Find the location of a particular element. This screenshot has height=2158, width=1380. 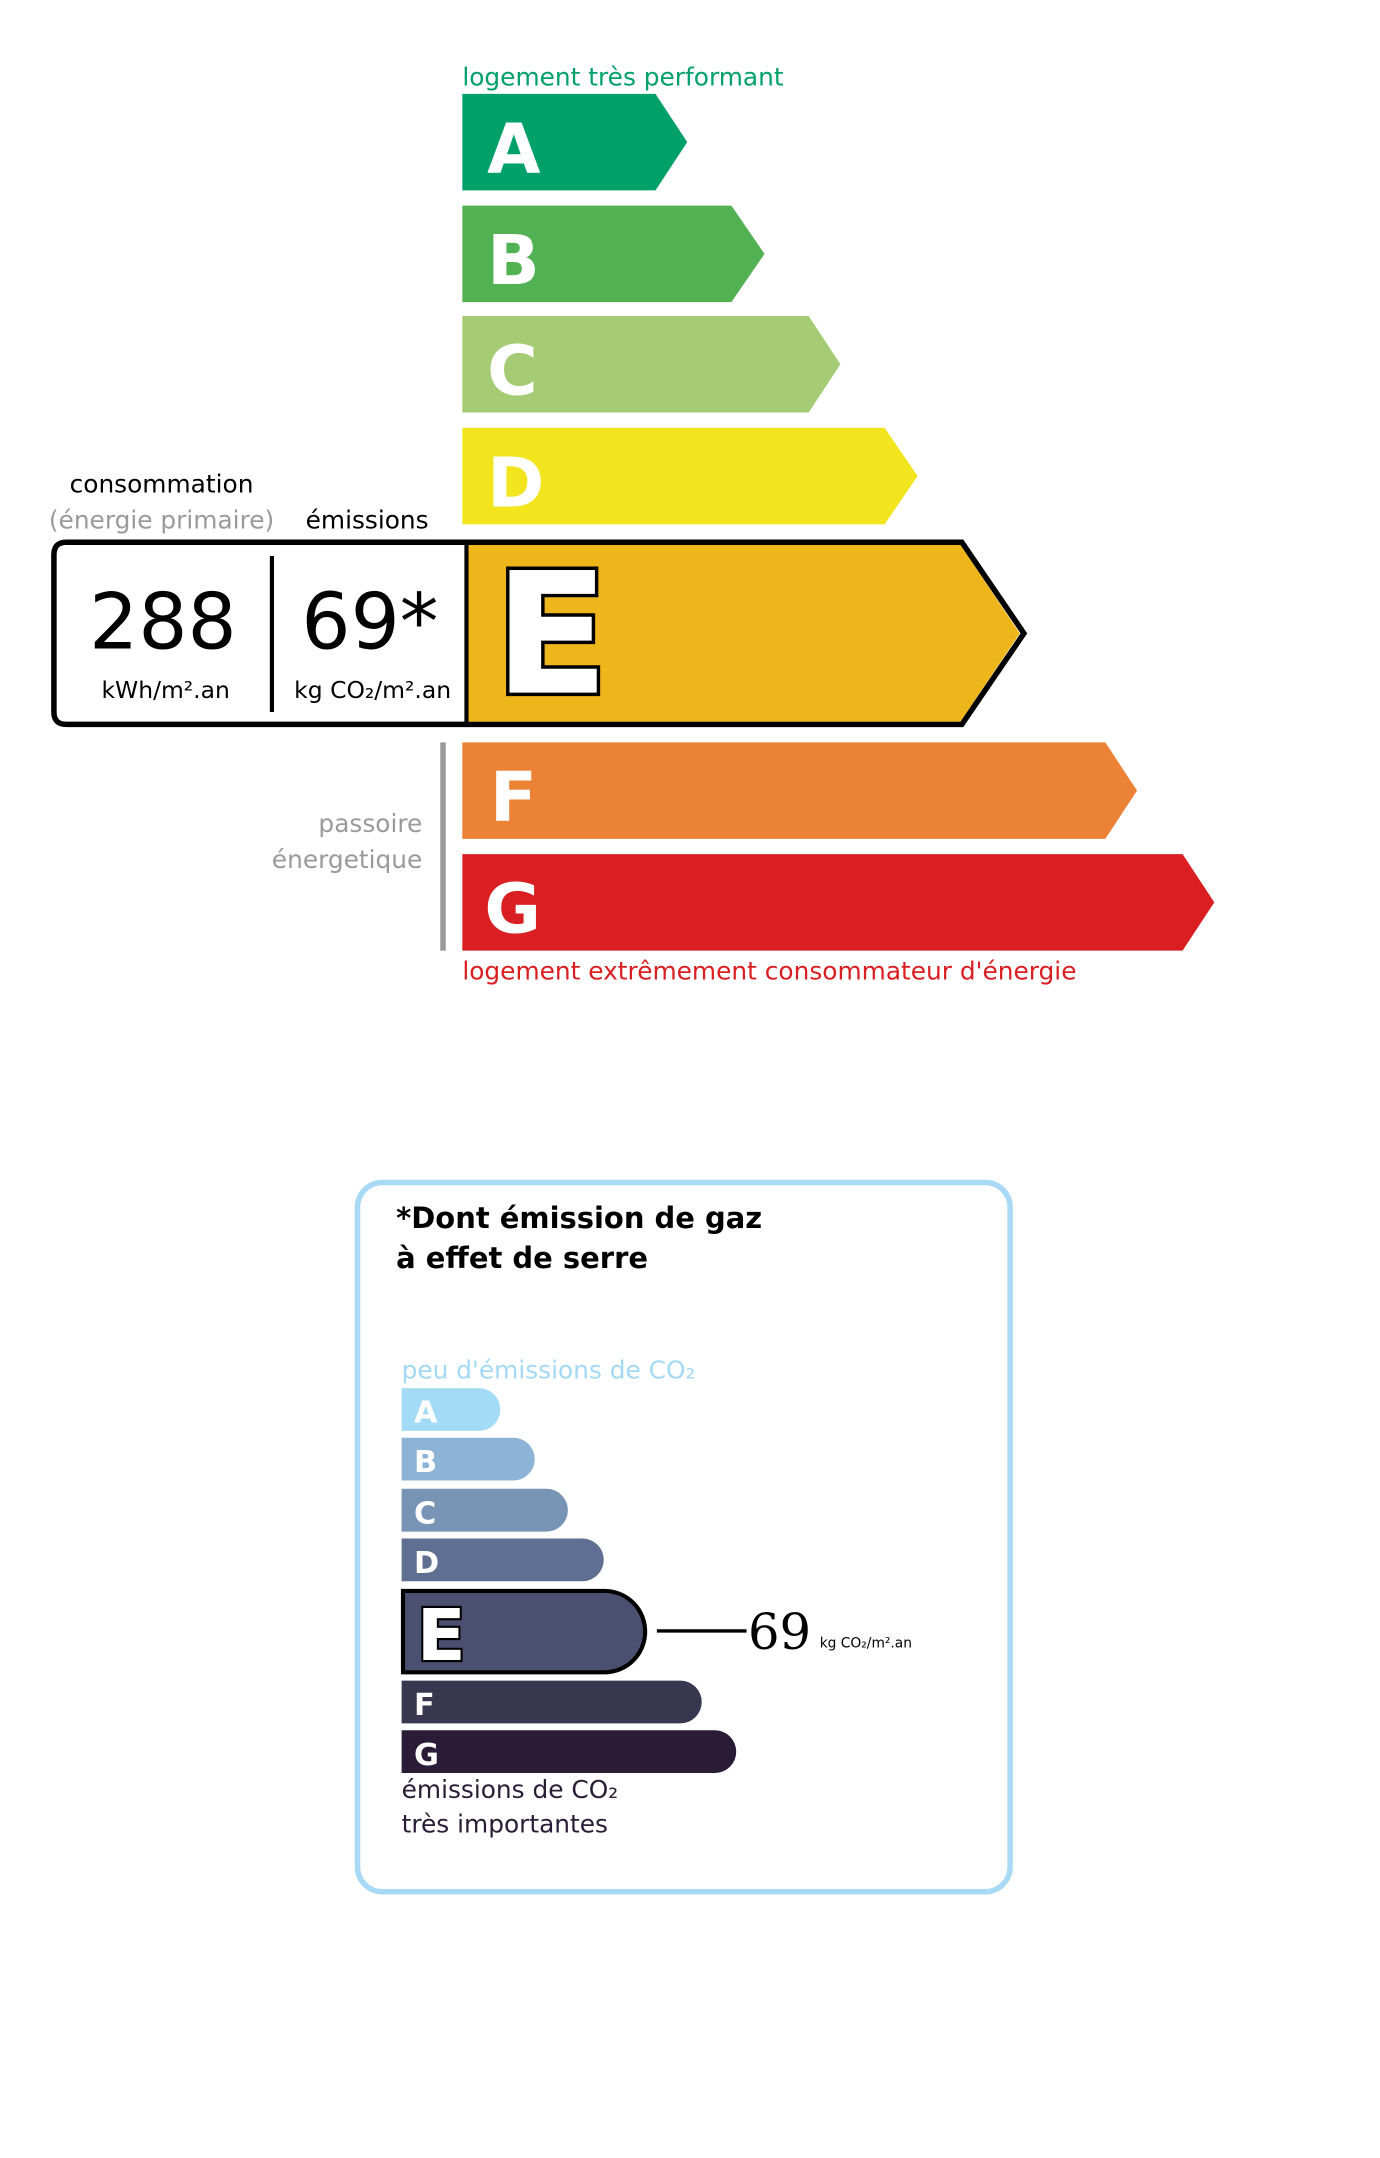

class-letter-f: F is located at coordinates (513, 798).